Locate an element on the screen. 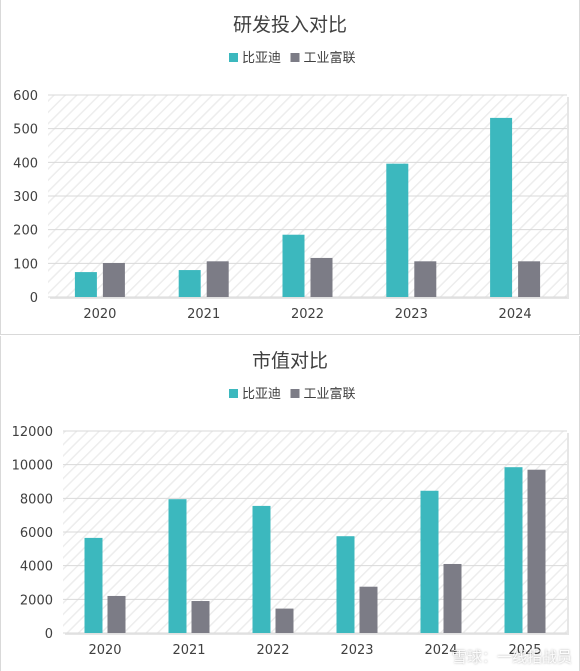  y-tick-label: 2000 is located at coordinates (36, 600).